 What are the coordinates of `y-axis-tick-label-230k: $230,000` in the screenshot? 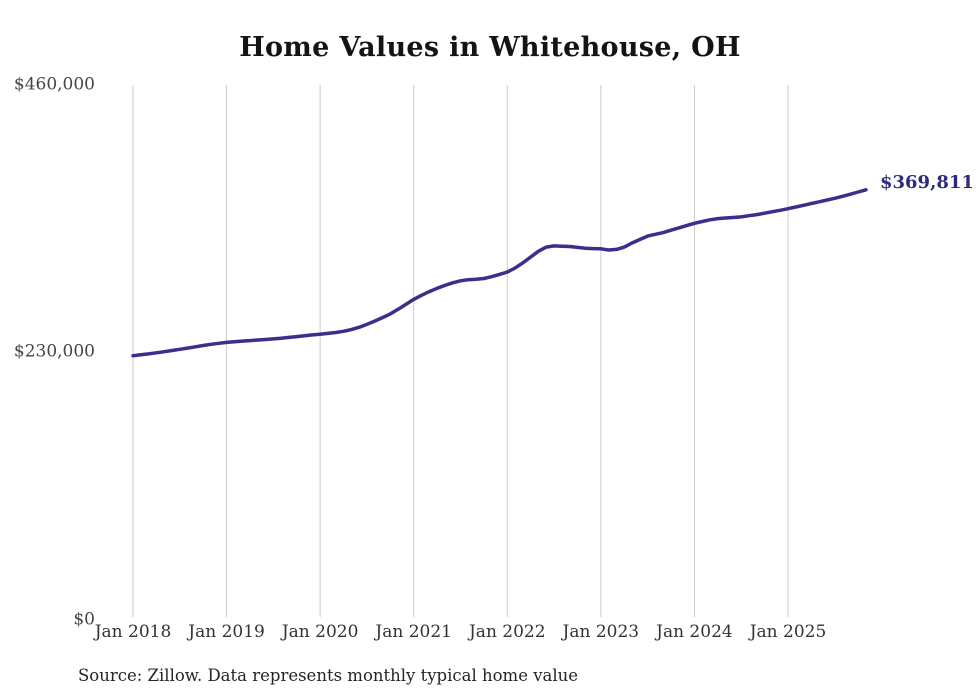 It's located at (54, 351).